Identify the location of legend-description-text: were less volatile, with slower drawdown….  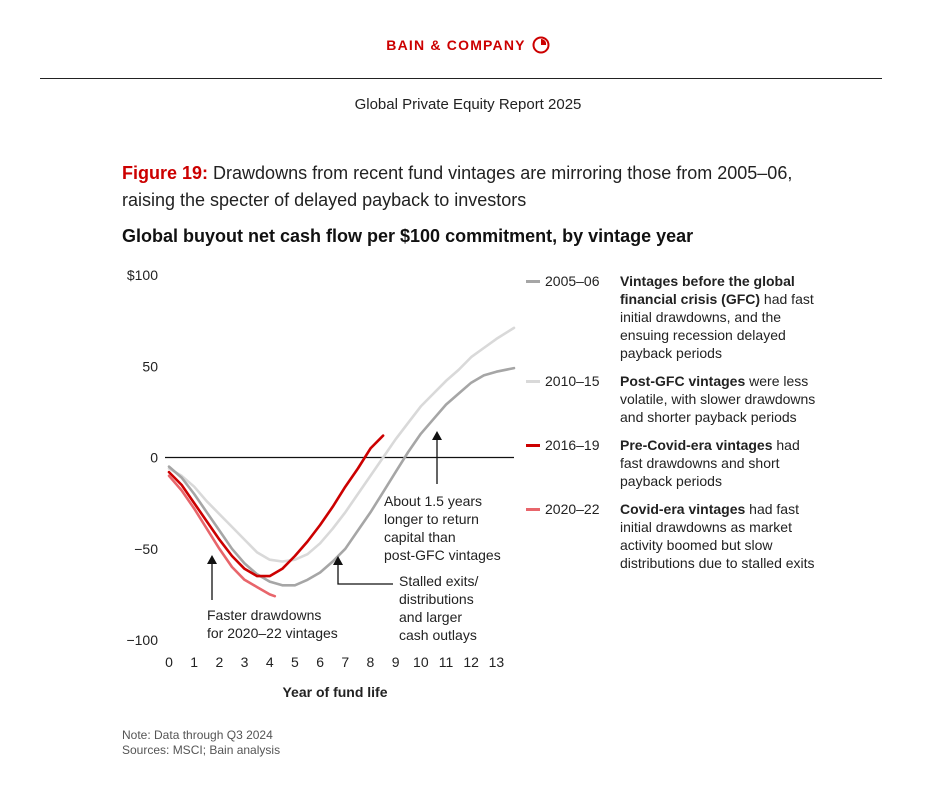
(718, 399).